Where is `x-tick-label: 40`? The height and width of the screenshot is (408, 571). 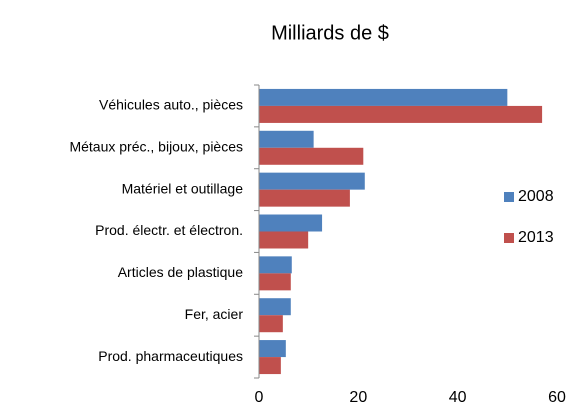
x-tick-label: 40 is located at coordinates (458, 397).